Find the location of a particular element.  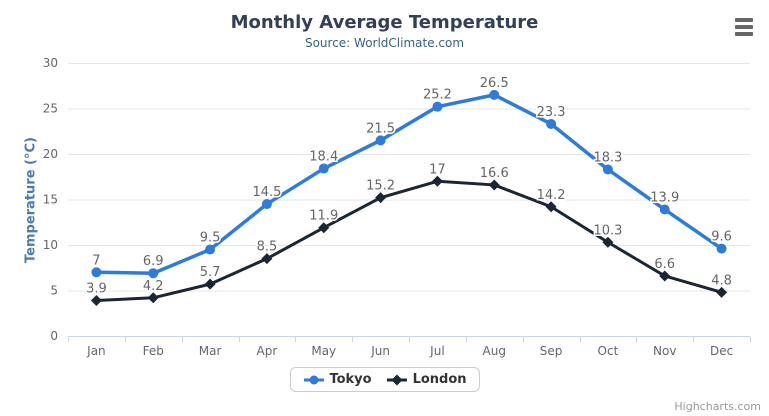

data-label-tokyo: 13.9 is located at coordinates (664, 198).